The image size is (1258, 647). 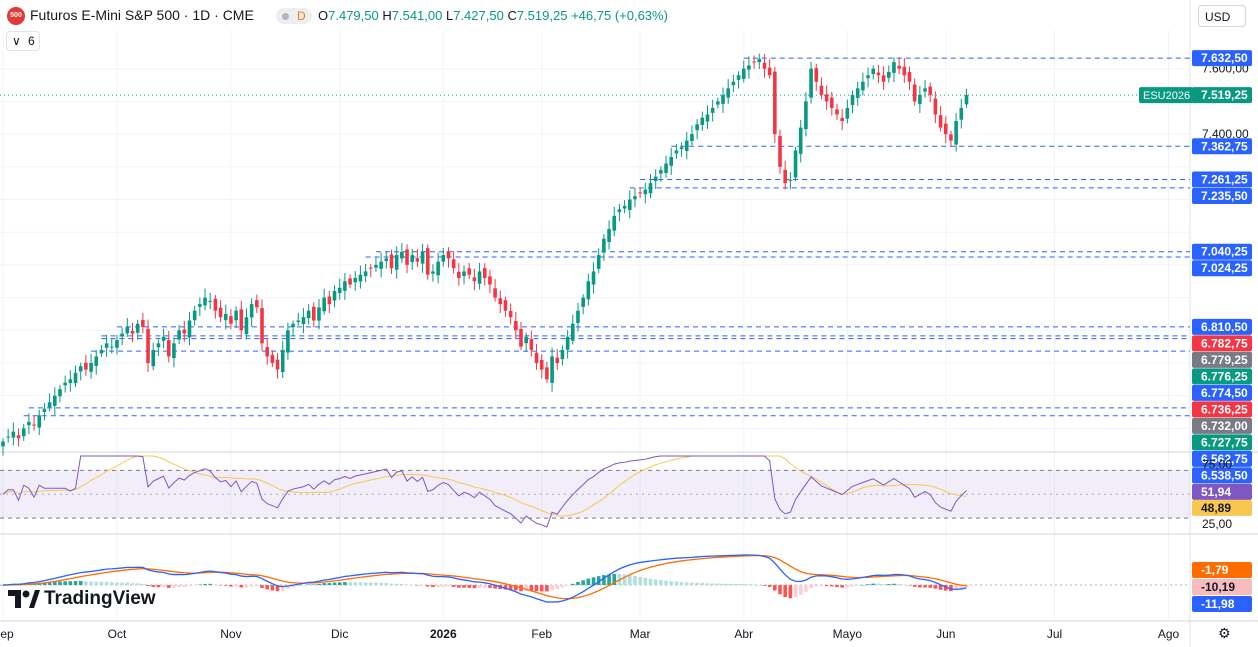 I want to click on price-tag-label: 6.562,75, so click(x=1224, y=459).